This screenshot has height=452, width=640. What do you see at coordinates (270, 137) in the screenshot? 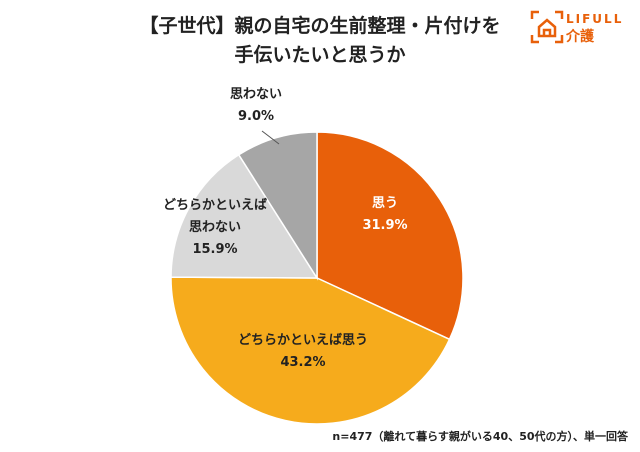
I see `leader-line` at bounding box center [270, 137].